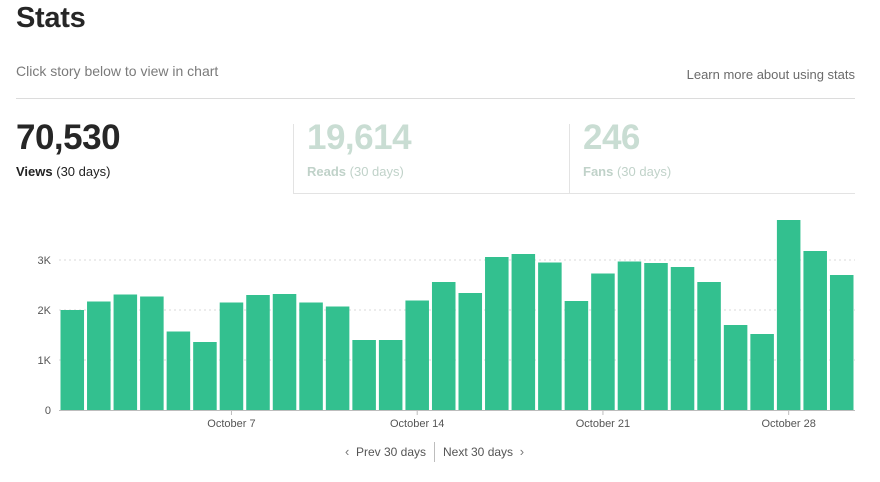 The width and height of the screenshot is (880, 482). What do you see at coordinates (522, 451) in the screenshot?
I see `chevron-right-icon: ›` at bounding box center [522, 451].